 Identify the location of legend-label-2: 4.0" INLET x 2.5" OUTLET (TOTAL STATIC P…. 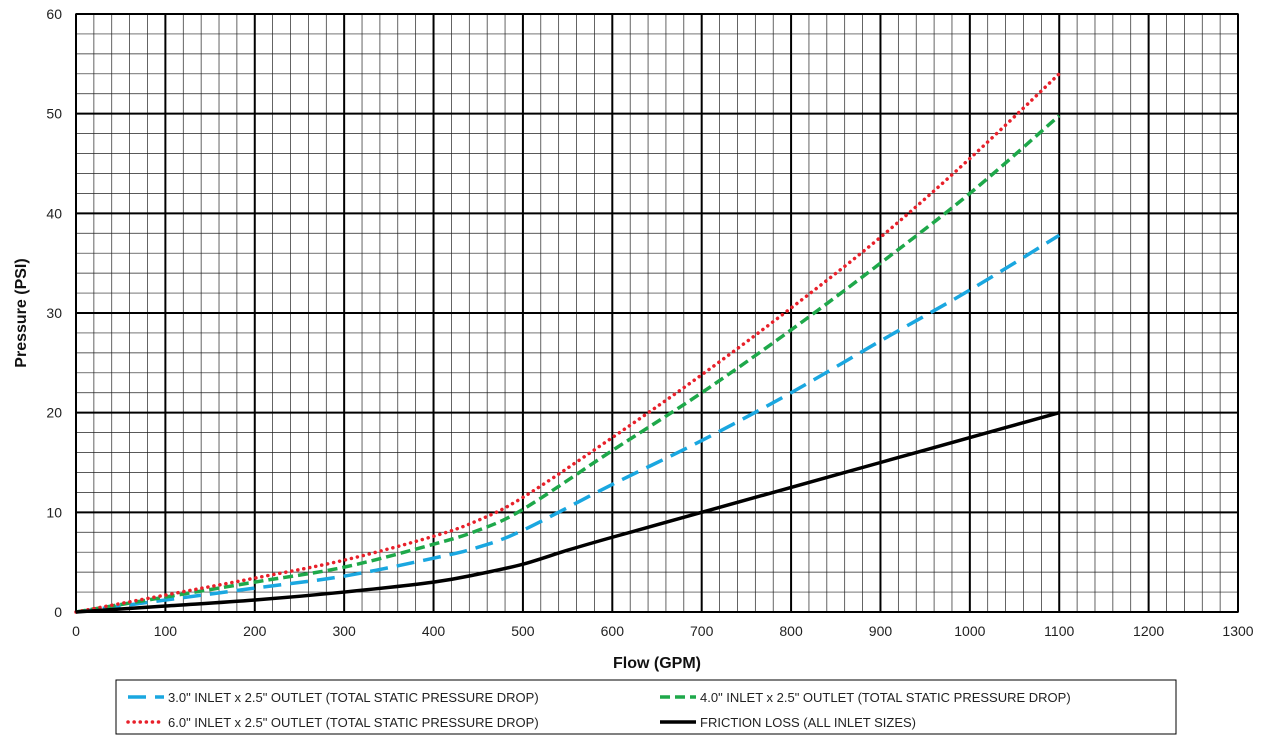
(885, 697).